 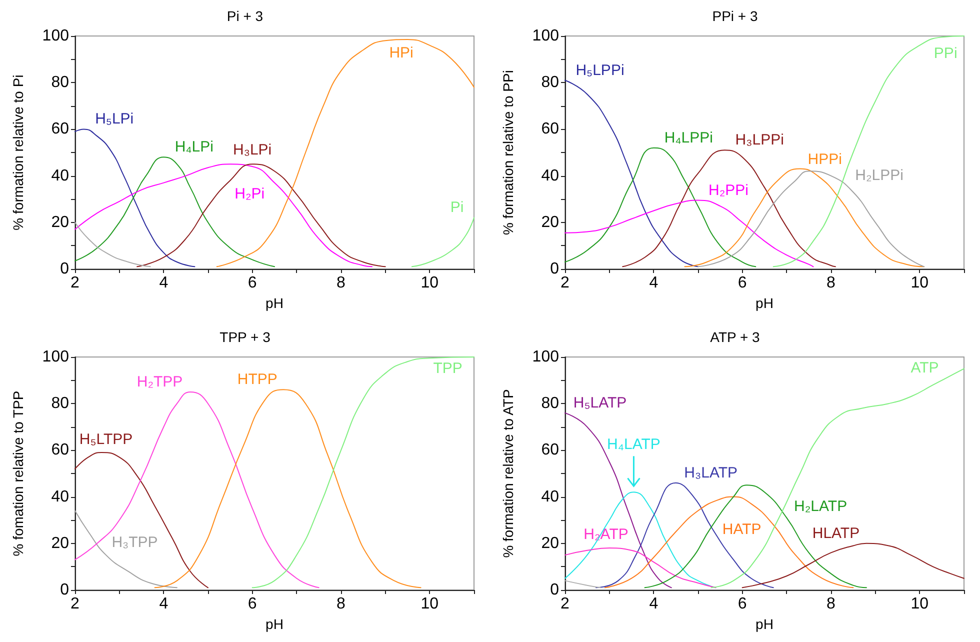 What do you see at coordinates (711, 473) in the screenshot?
I see `series-label: H₃LATP` at bounding box center [711, 473].